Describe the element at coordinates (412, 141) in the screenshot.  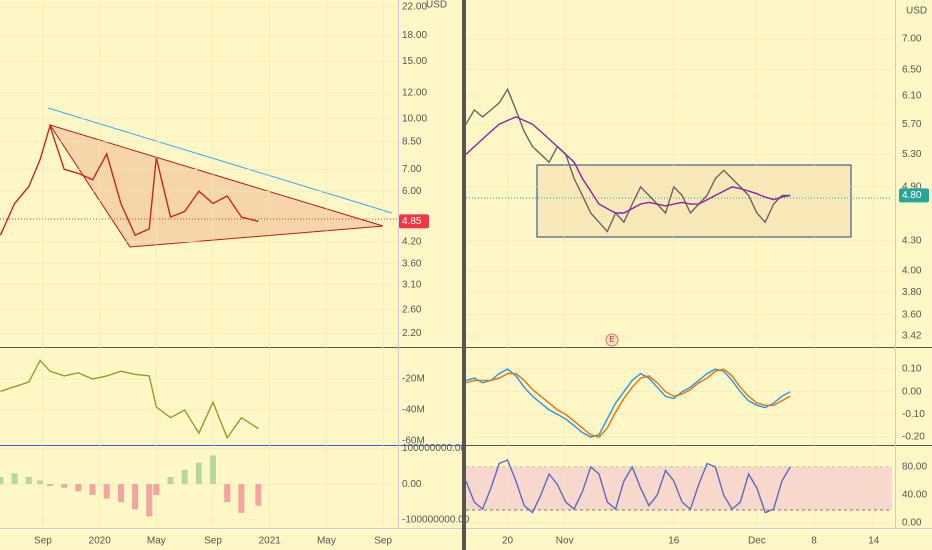
I see `y-tick-label: 8.50` at that location.